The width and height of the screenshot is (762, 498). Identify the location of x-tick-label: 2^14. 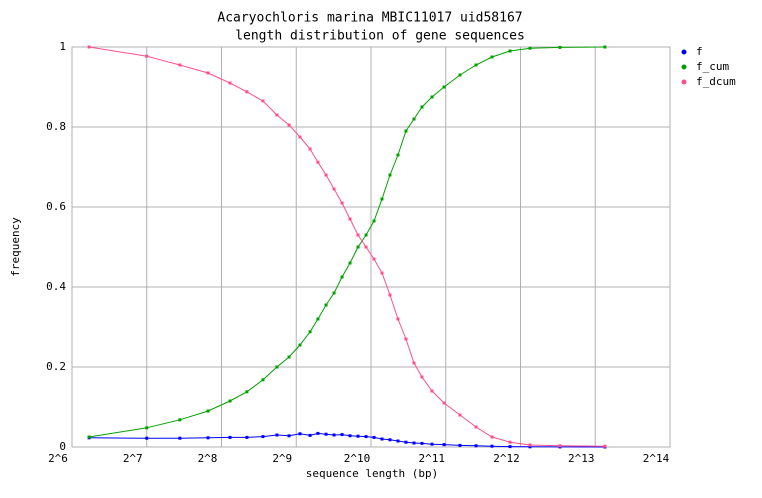
(656, 458).